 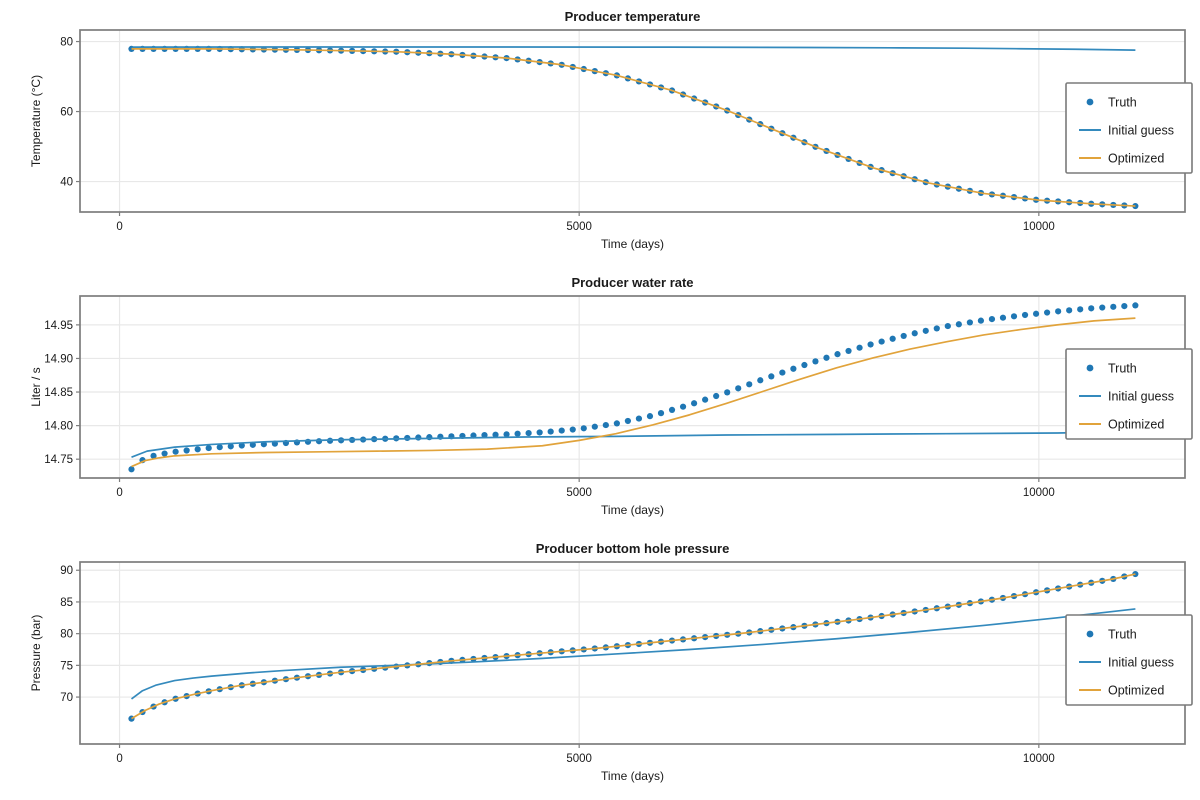 What do you see at coordinates (66, 183) in the screenshot?
I see `svg-text: 40` at bounding box center [66, 183].